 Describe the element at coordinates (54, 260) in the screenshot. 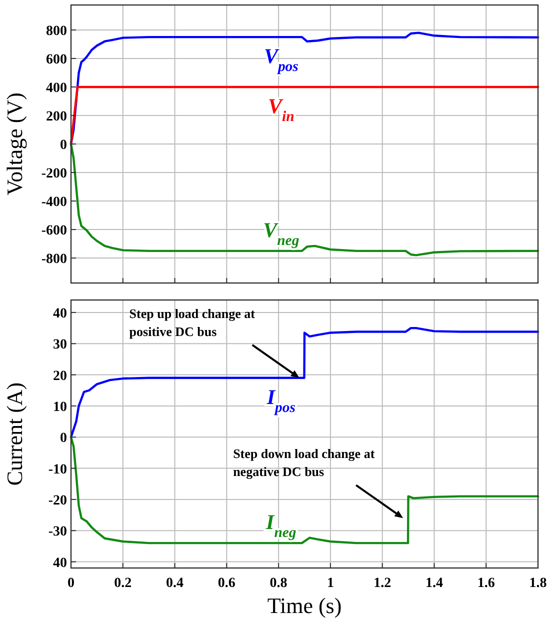

I see `y-tick-label: -800` at that location.